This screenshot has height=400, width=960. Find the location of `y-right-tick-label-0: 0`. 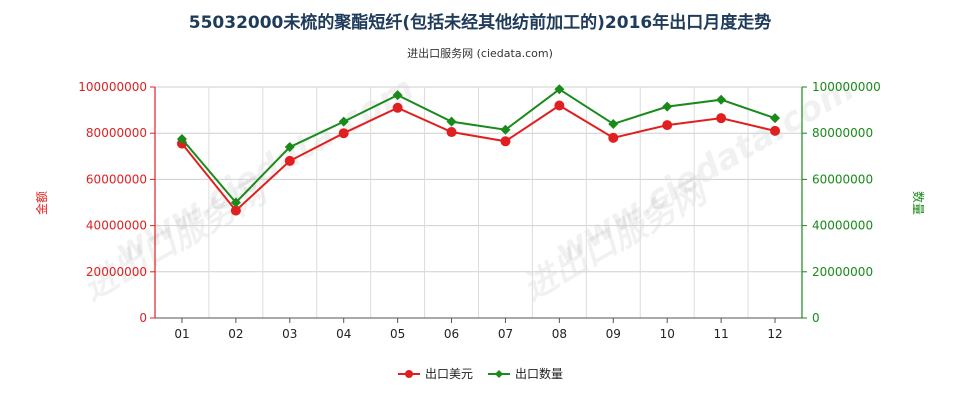

y-right-tick-label-0: 0 is located at coordinates (816, 318).